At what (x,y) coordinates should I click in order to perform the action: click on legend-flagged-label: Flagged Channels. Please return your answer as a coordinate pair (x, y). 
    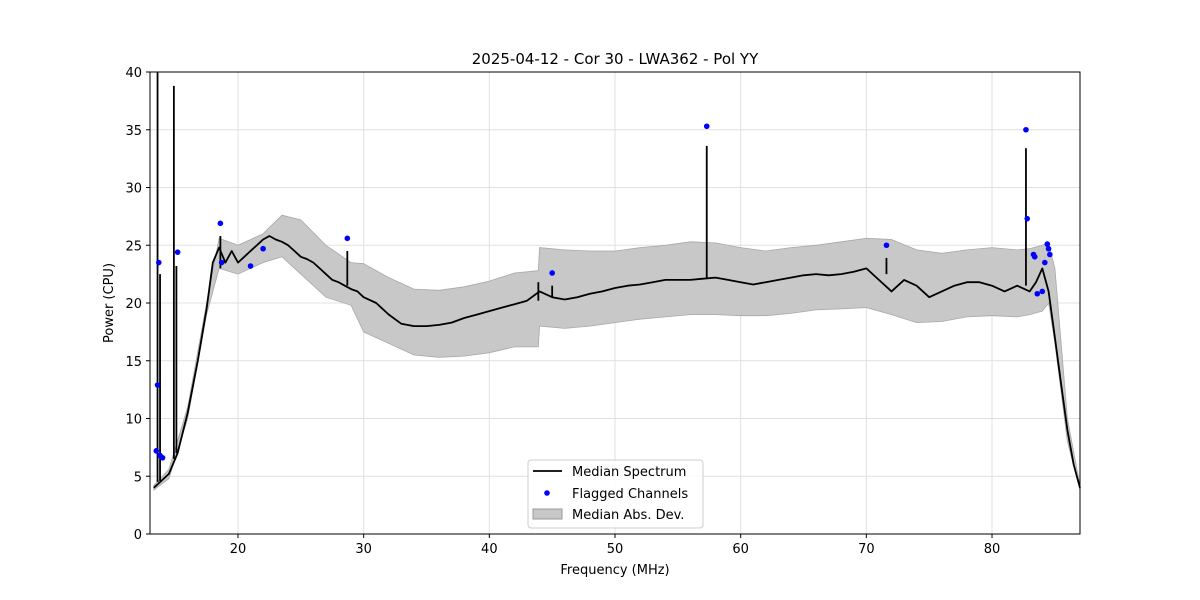
    Looking at the image, I should click on (630, 494).